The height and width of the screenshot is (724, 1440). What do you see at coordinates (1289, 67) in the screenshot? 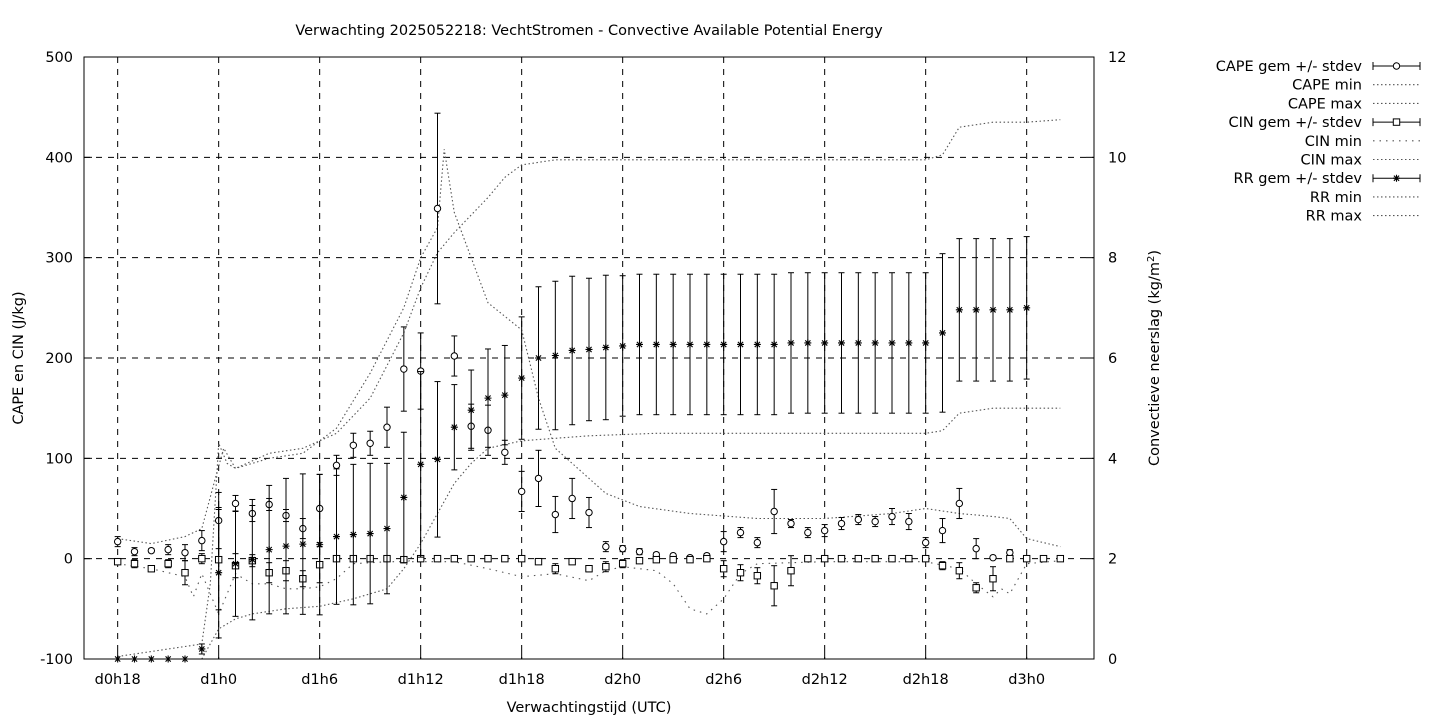
I see `legend-label: CAPE gem +/- stdev` at bounding box center [1289, 67].